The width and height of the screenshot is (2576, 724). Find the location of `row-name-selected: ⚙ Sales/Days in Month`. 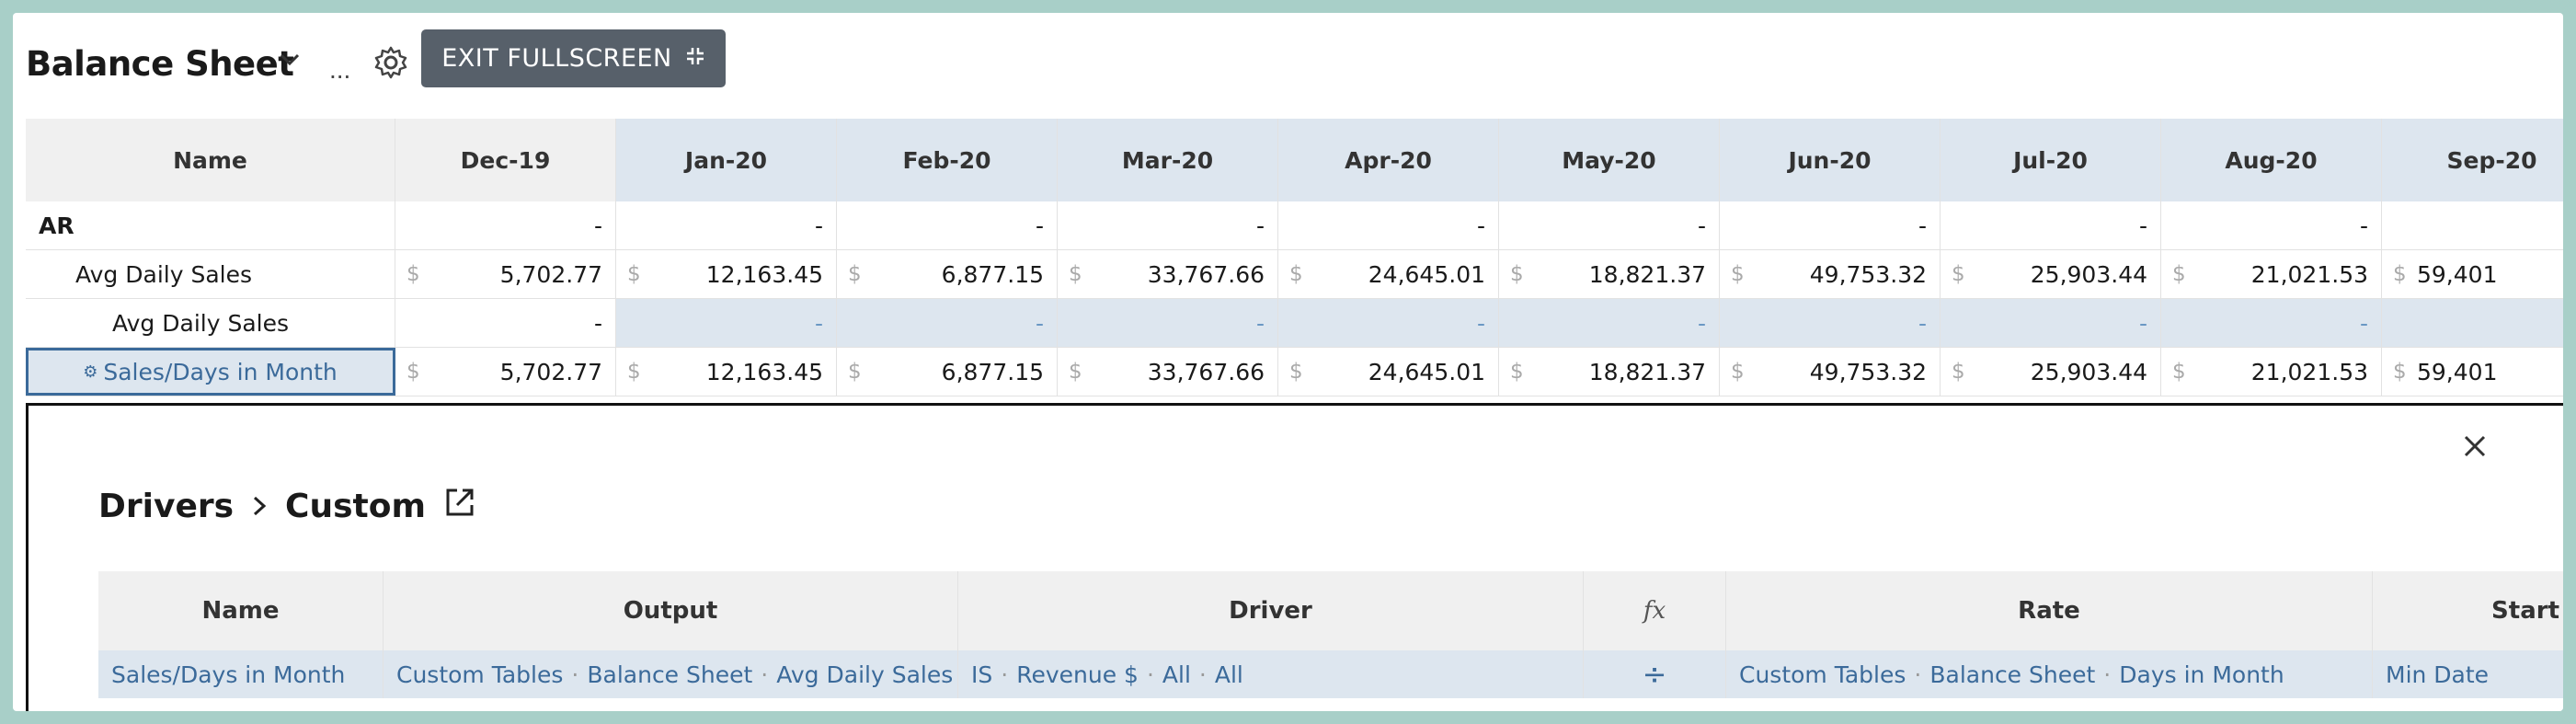

row-name-selected: ⚙ Sales/Days in Month is located at coordinates (211, 372).